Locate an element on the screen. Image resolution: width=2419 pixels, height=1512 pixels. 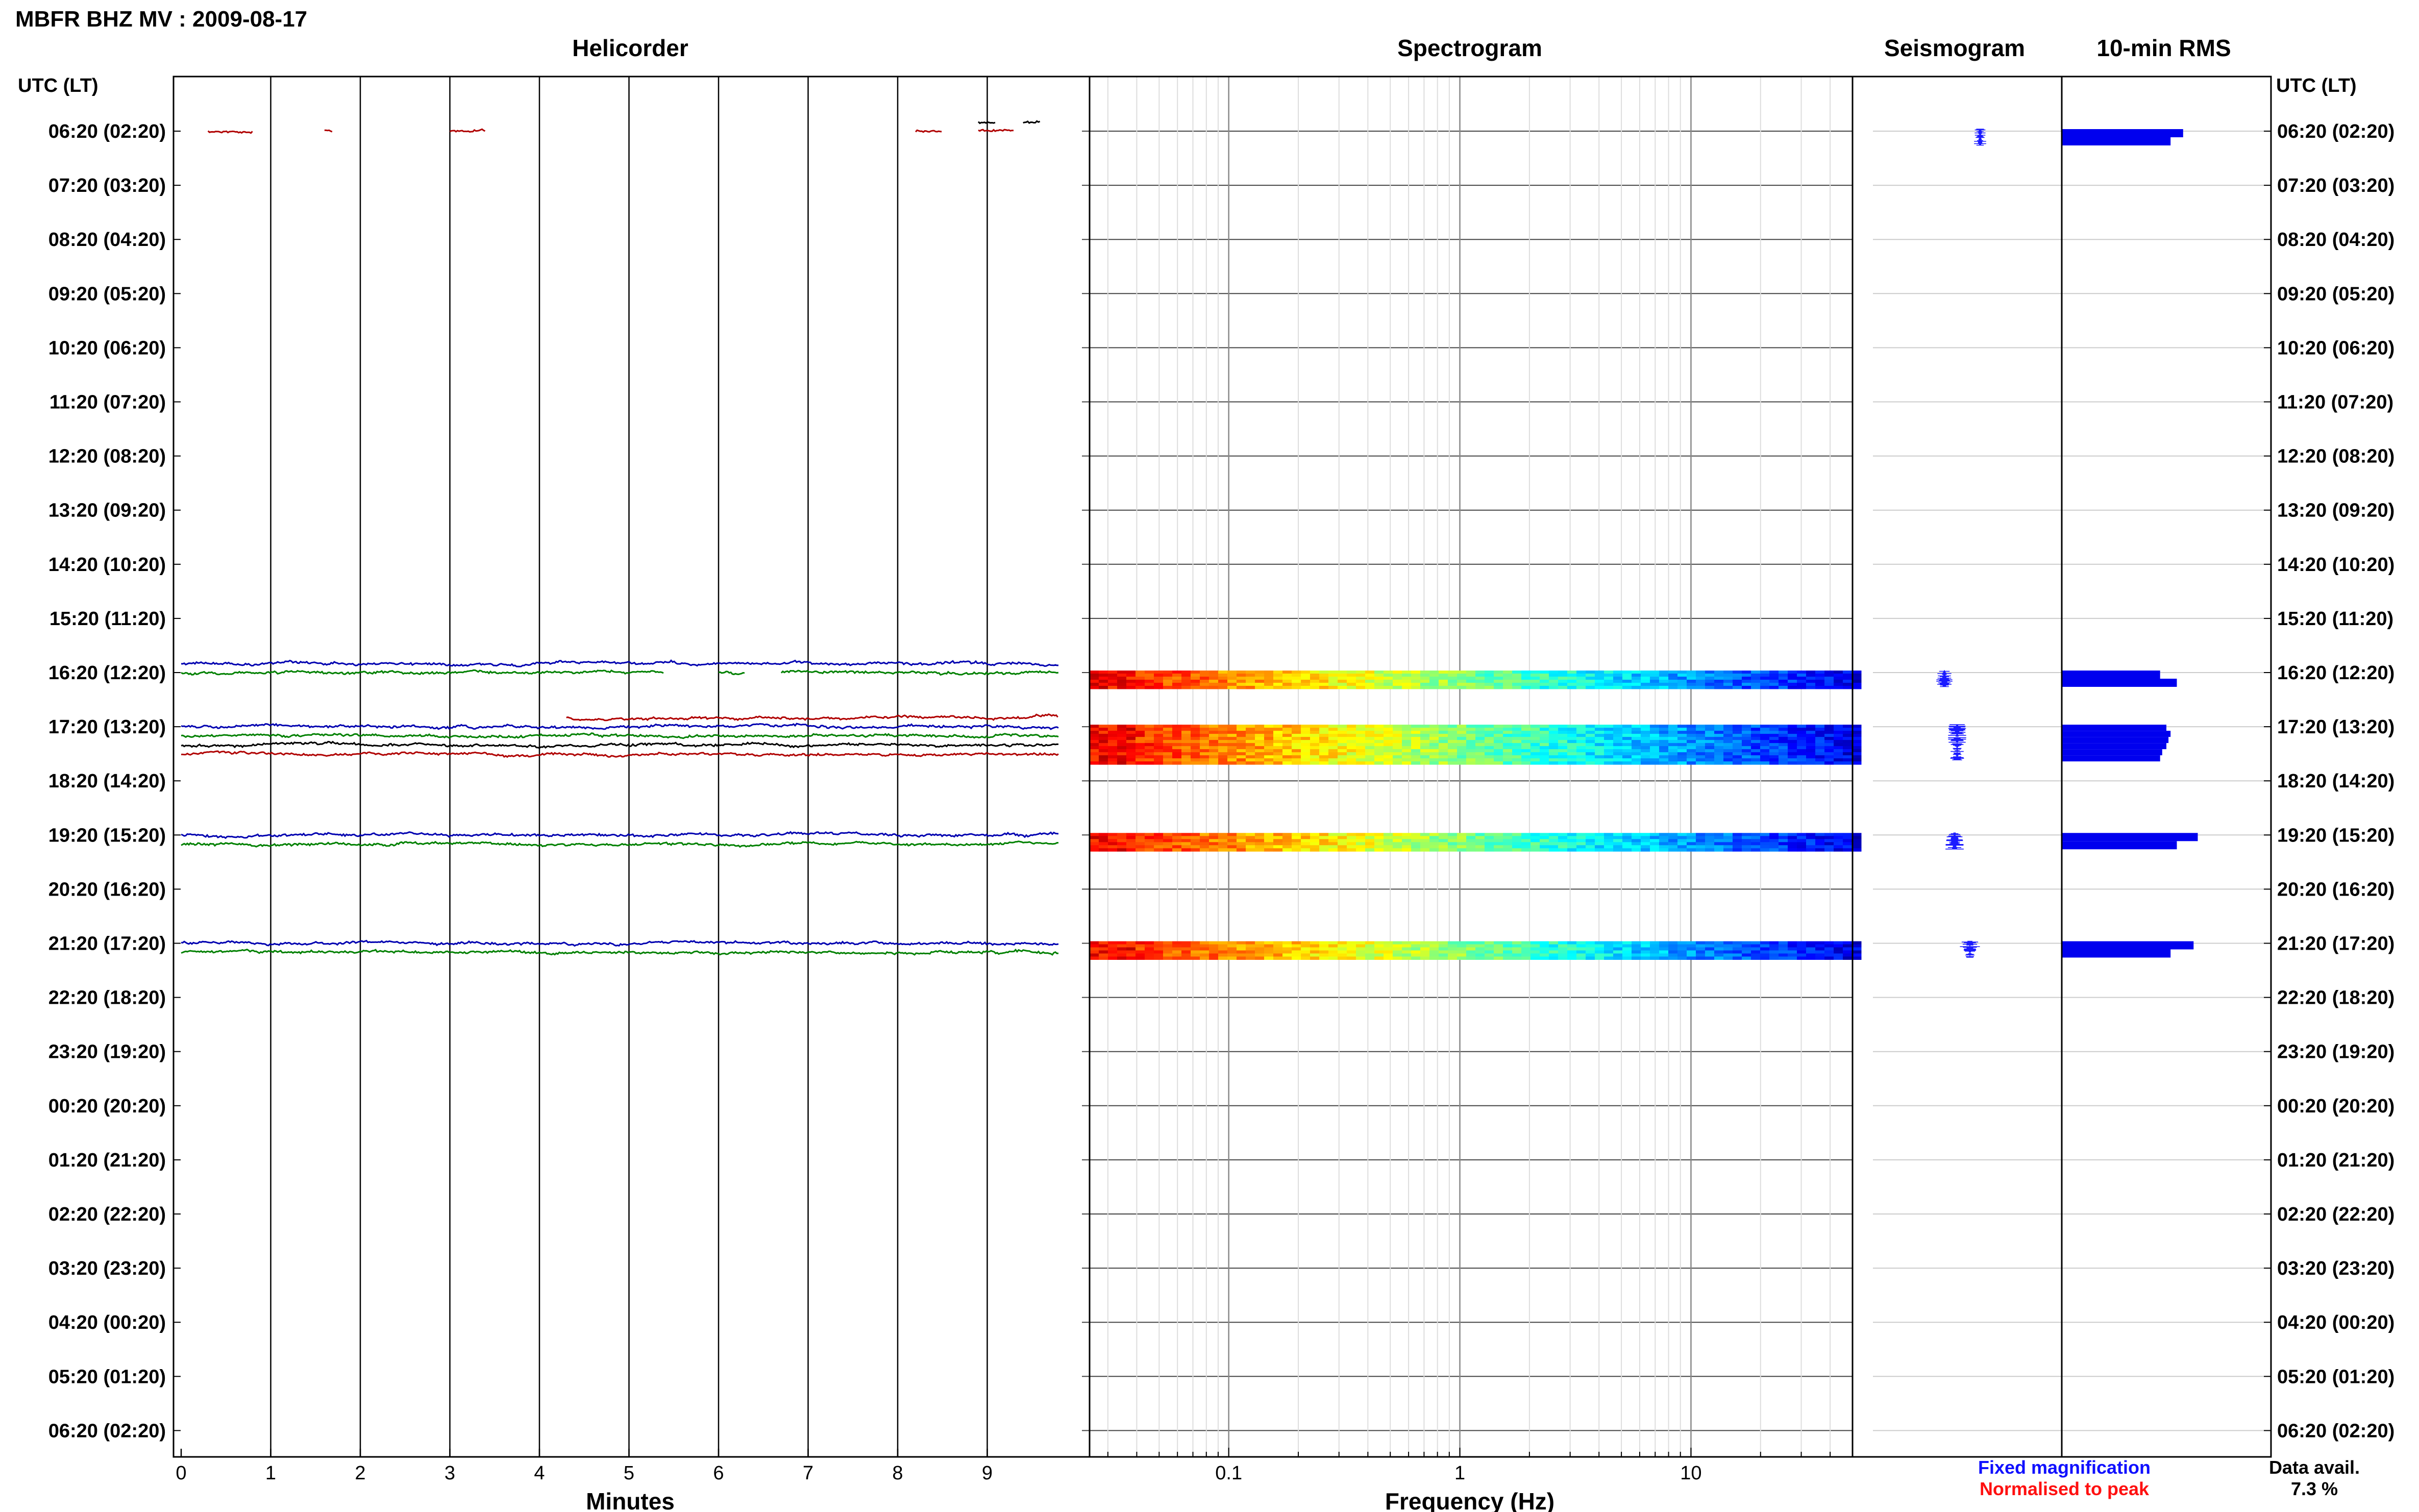
row-label-right: 11:20 (07:20) is located at coordinates (2335, 402).